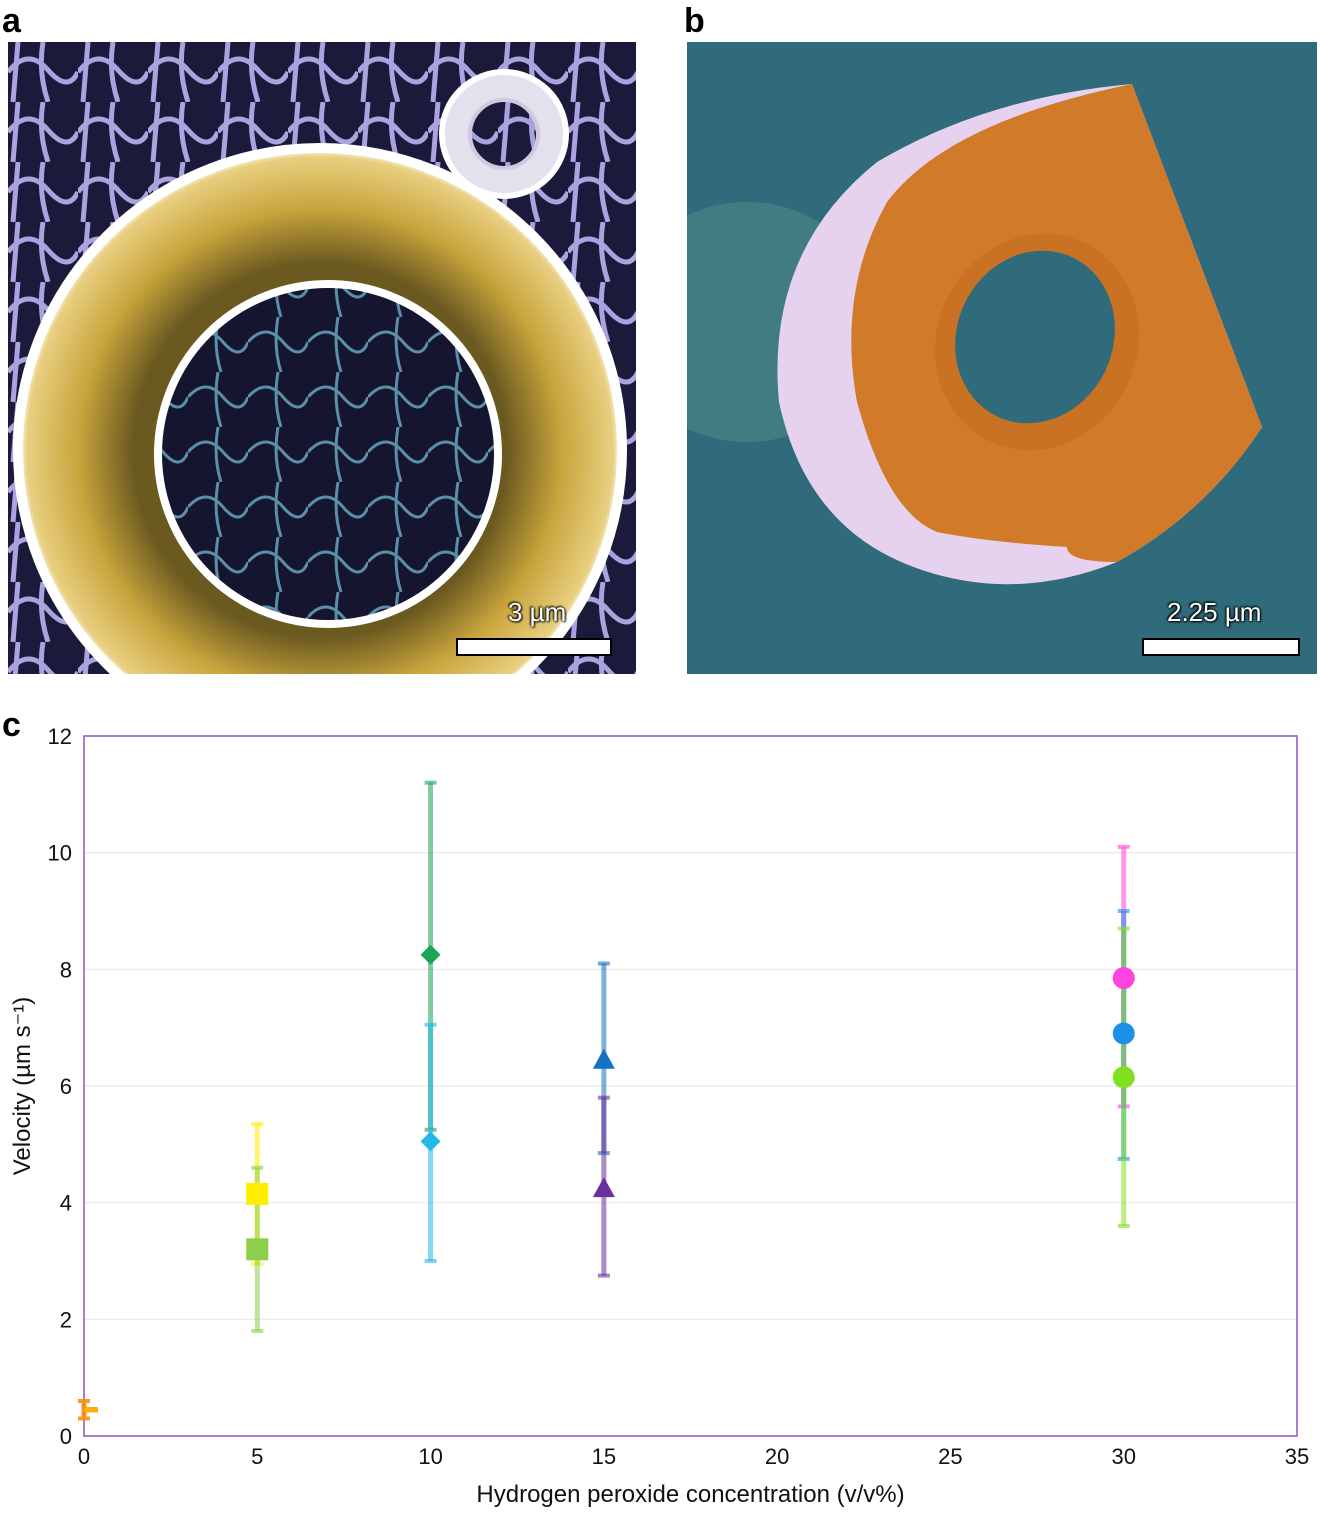 This screenshot has height=1520, width=1320. Describe the element at coordinates (66, 1436) in the screenshot. I see `y-tick-label: 0` at that location.